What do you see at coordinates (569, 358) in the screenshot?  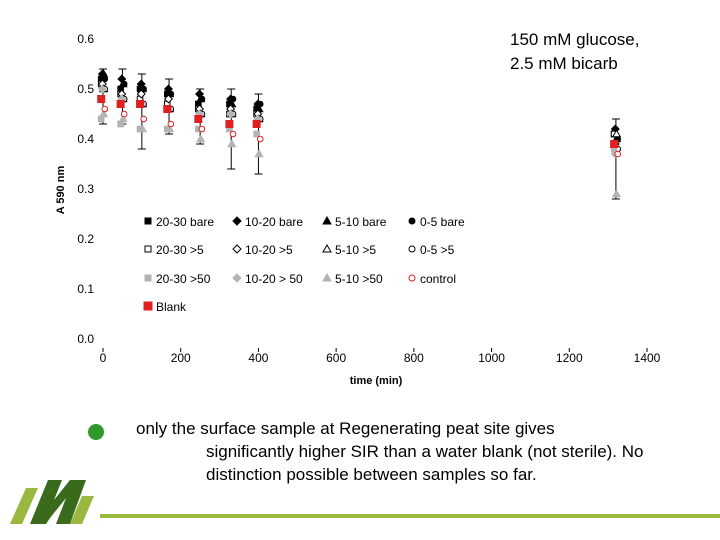 I see `x-tick-label: 1200` at bounding box center [569, 358].